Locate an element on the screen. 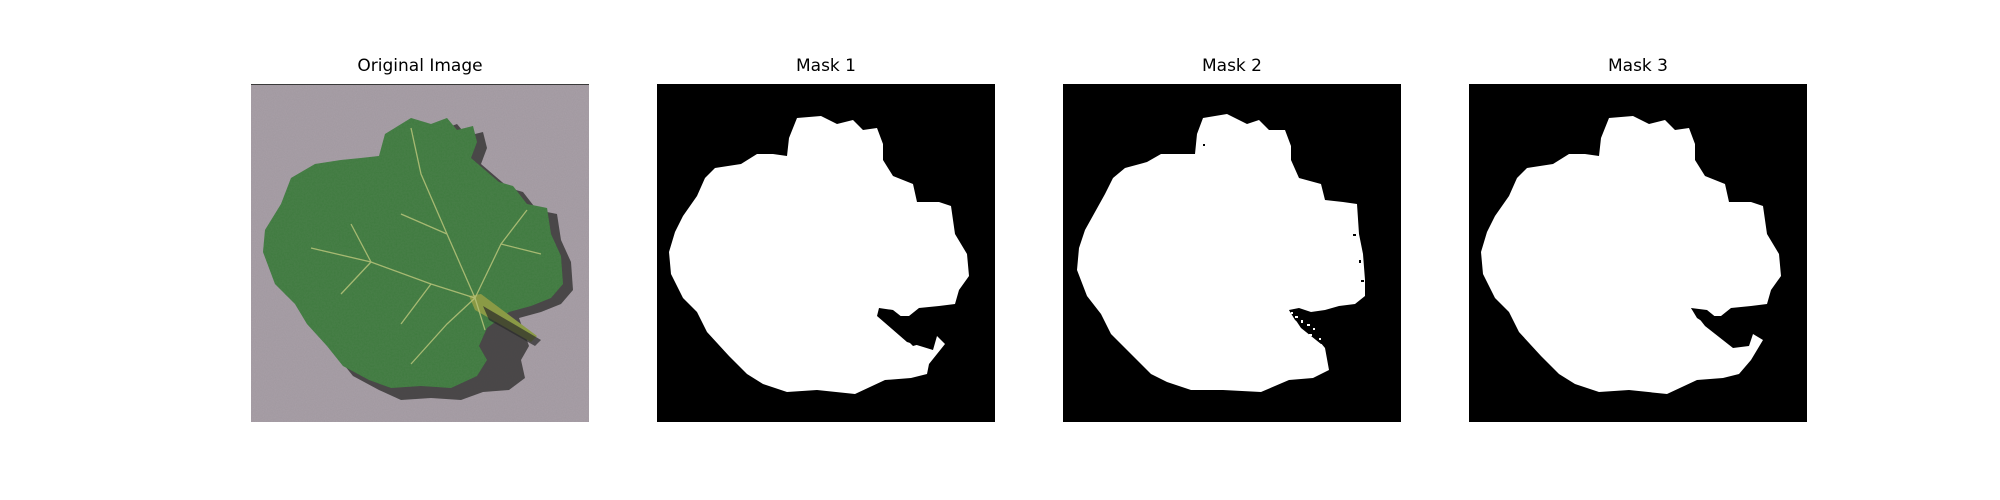  mask-3-title: Mask 3 is located at coordinates (1637, 66).